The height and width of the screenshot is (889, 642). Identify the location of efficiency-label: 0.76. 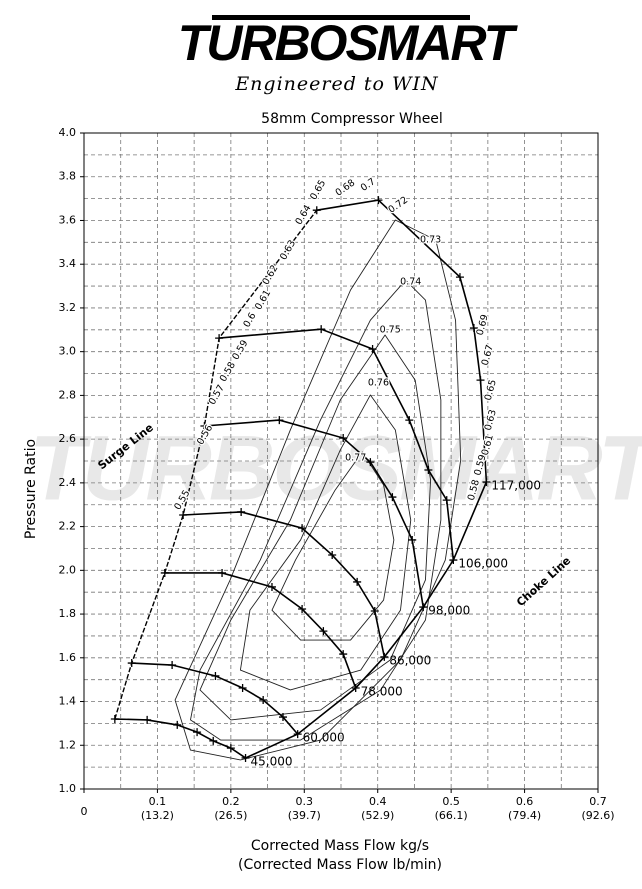
(378, 383).